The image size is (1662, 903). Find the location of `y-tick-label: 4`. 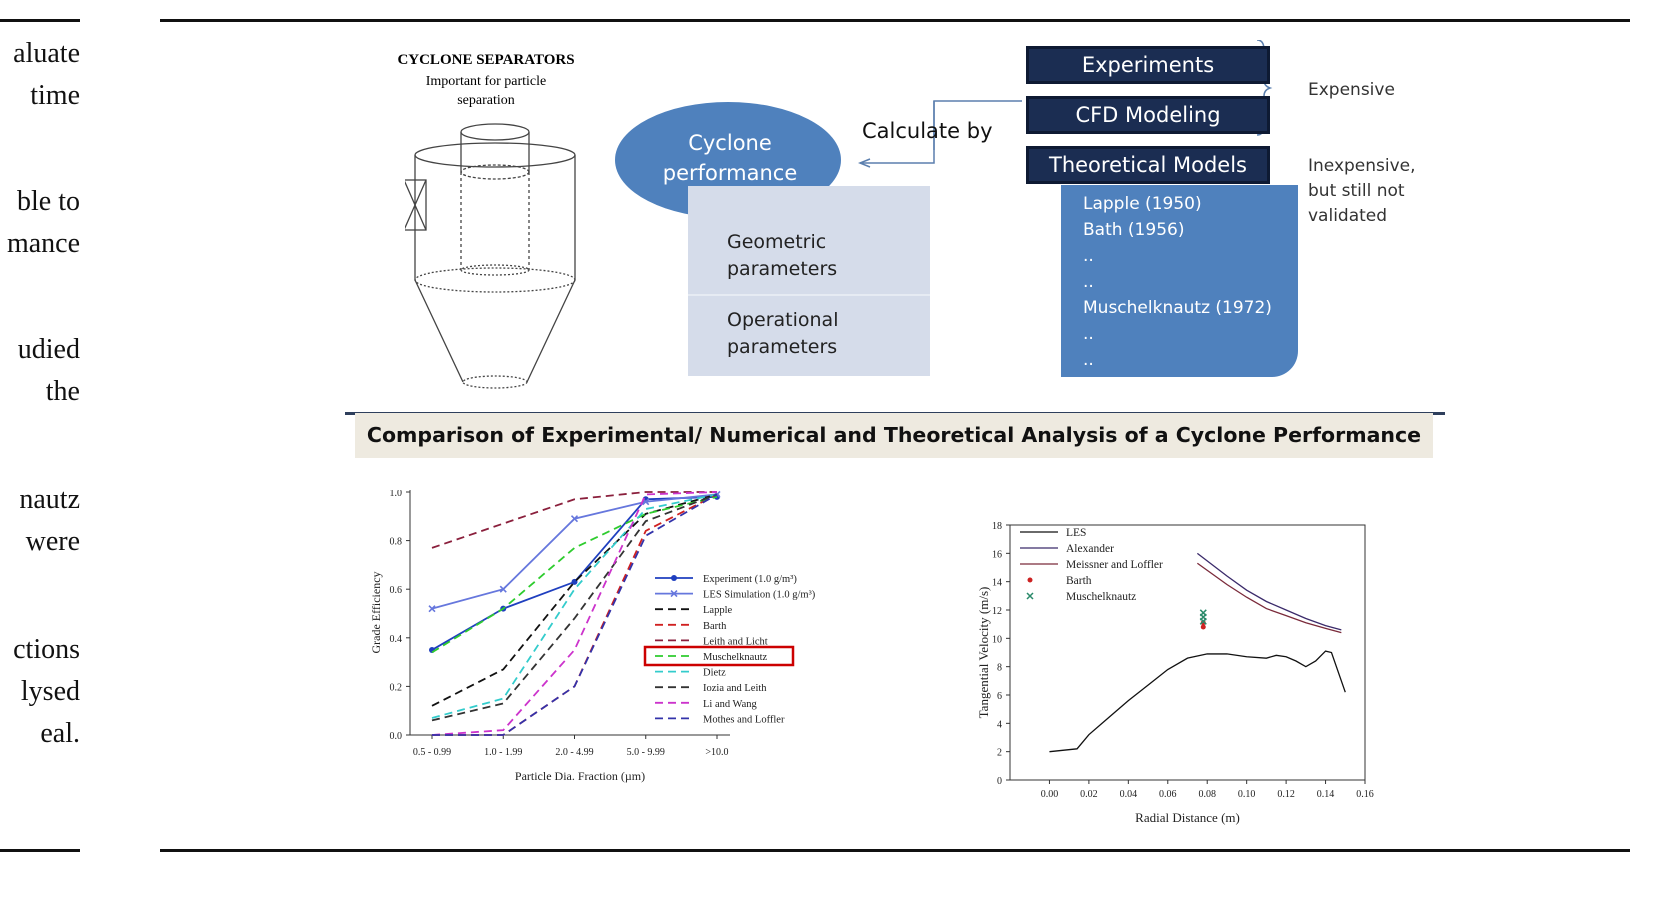

y-tick-label: 4 is located at coordinates (999, 724).